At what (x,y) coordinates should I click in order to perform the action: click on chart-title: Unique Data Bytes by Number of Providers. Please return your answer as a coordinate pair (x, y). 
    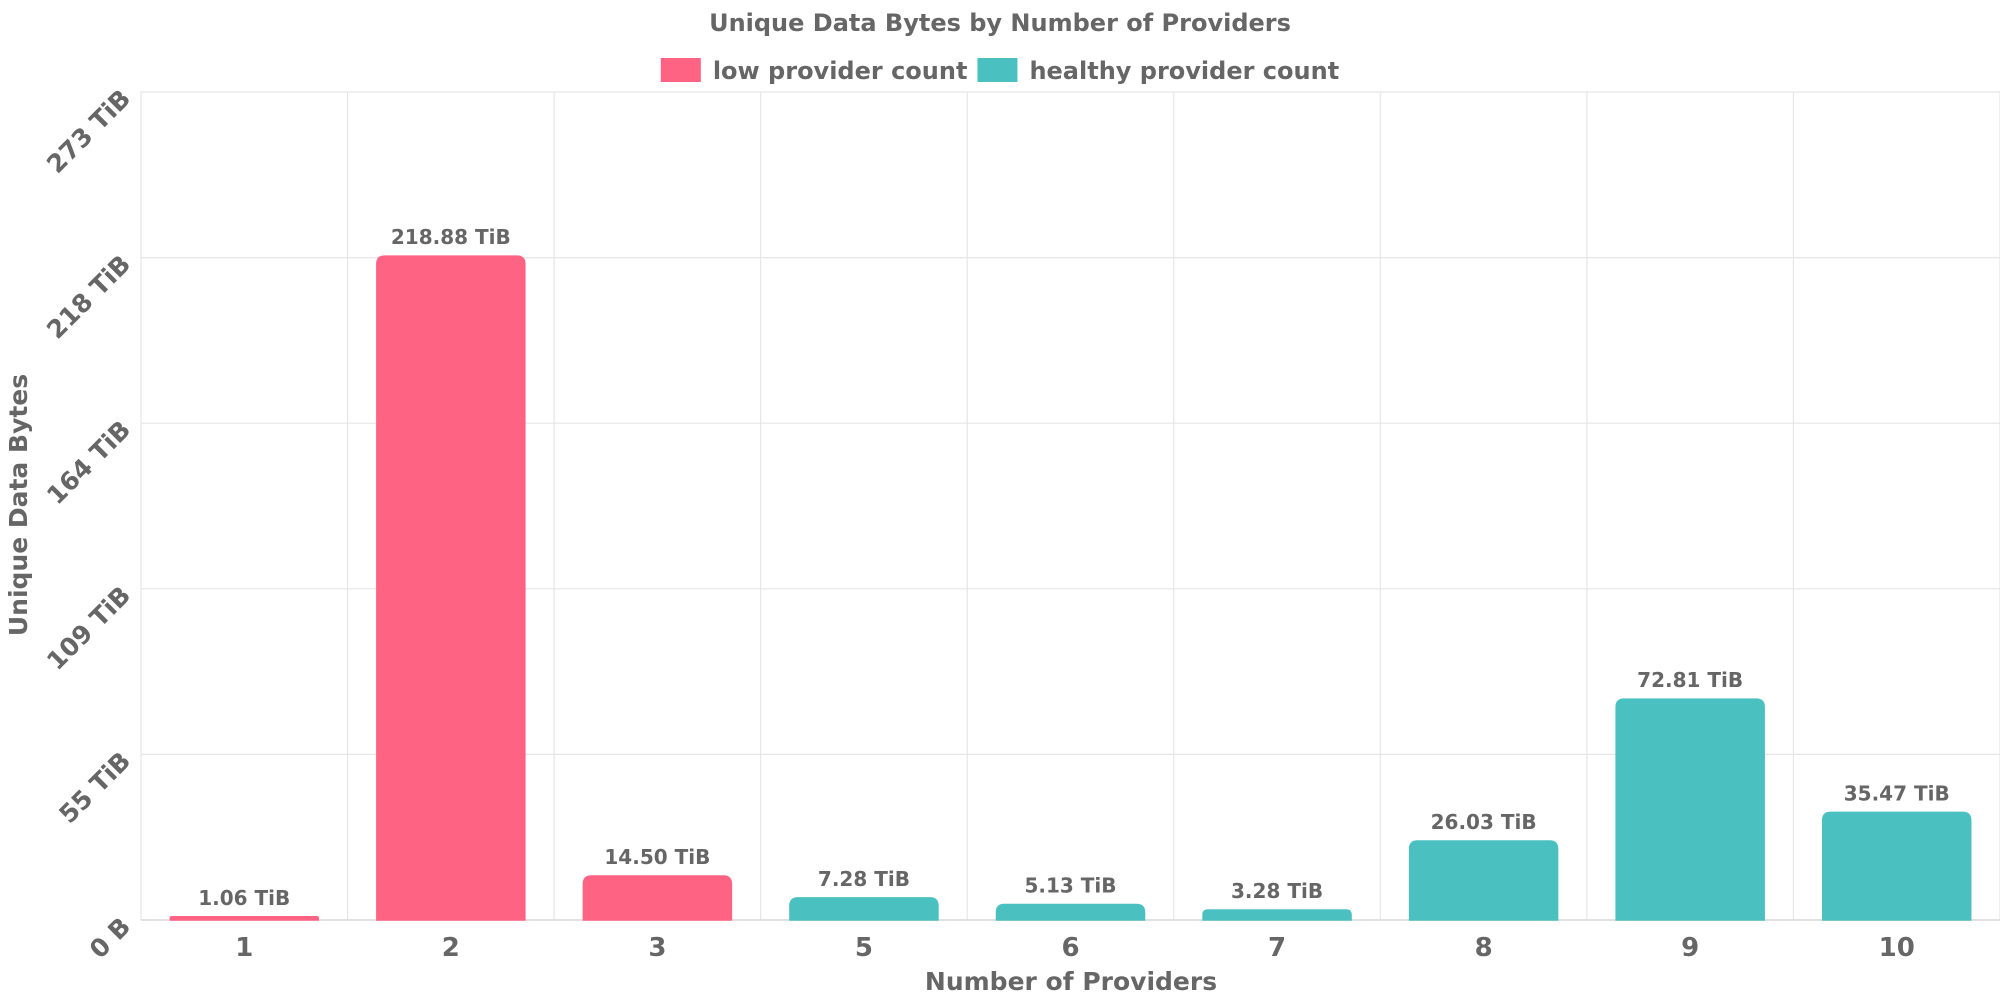
    Looking at the image, I should click on (1000, 23).